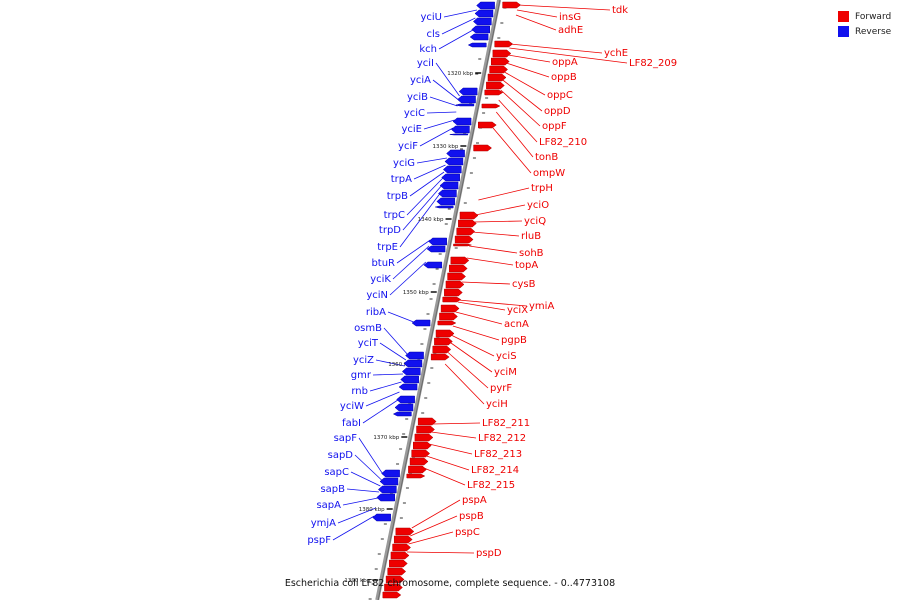 Image resolution: width=900 pixels, height=600 pixels. What do you see at coordinates (616, 53) in the screenshot?
I see `gene-label-forward: ychE` at bounding box center [616, 53].